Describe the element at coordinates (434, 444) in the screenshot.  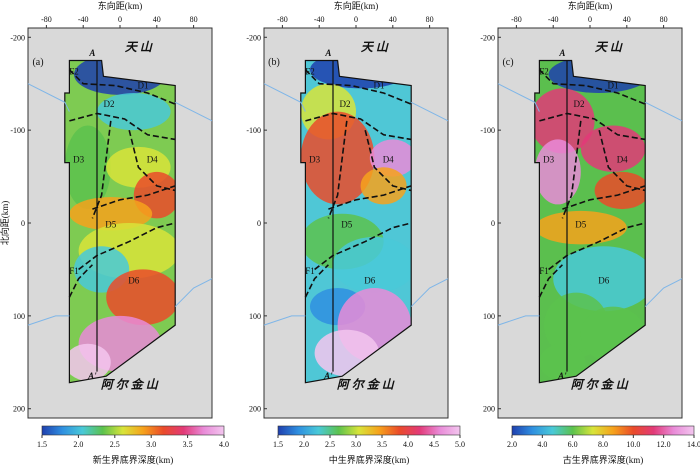
I see `colorbar-tick-label: 4.5` at that location.